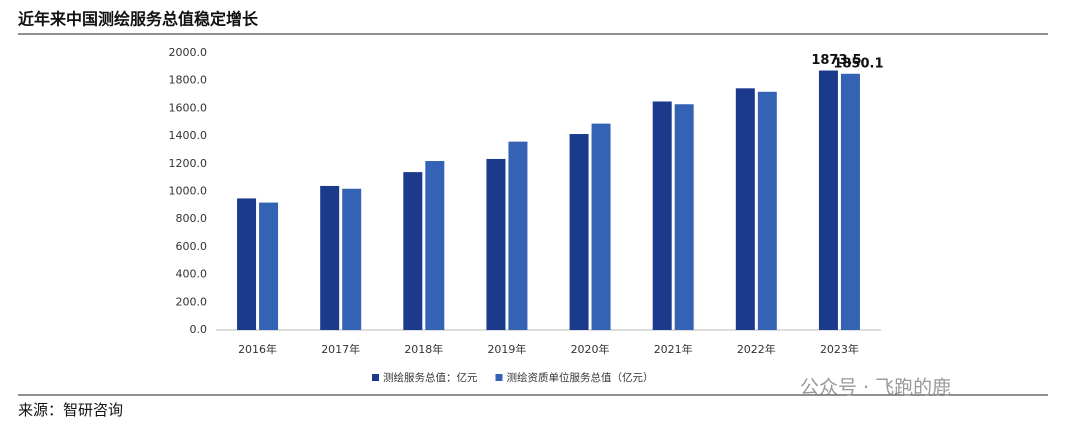 The image size is (1080, 434). What do you see at coordinates (836, 60) in the screenshot?
I see `value-label: 1873.5` at bounding box center [836, 60].